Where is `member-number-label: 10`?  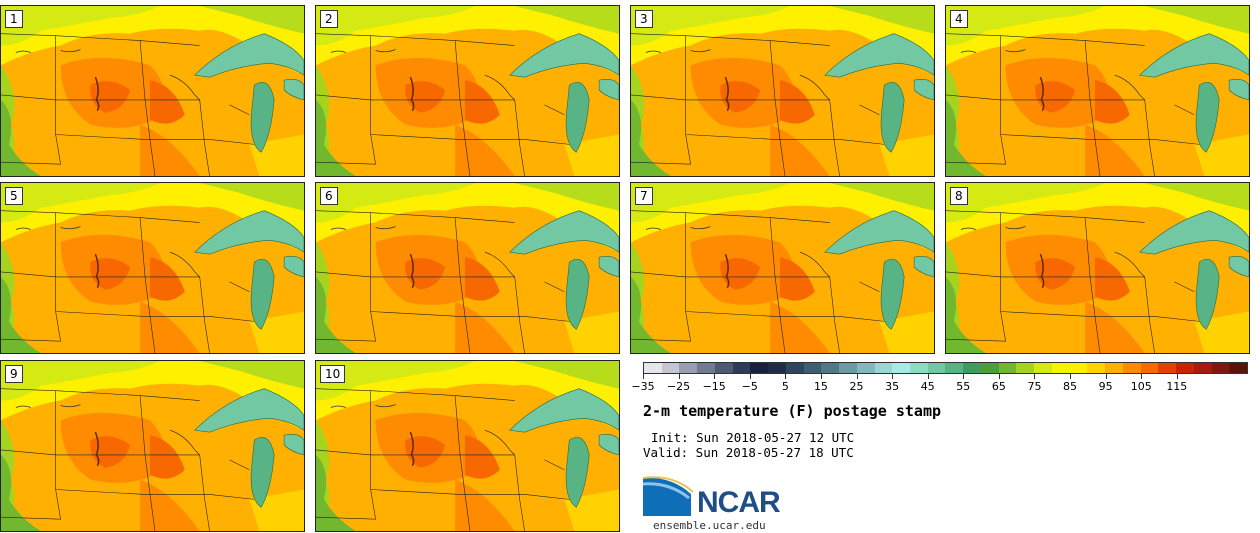 member-number-label: 10 is located at coordinates (333, 374).